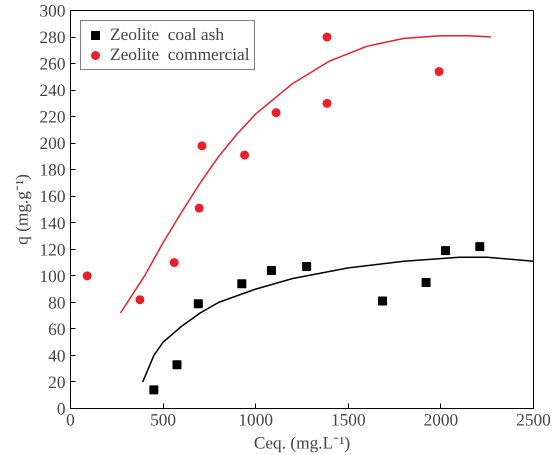  What do you see at coordinates (441, 420) in the screenshot?
I see `x-tick-label: 2000` at bounding box center [441, 420].